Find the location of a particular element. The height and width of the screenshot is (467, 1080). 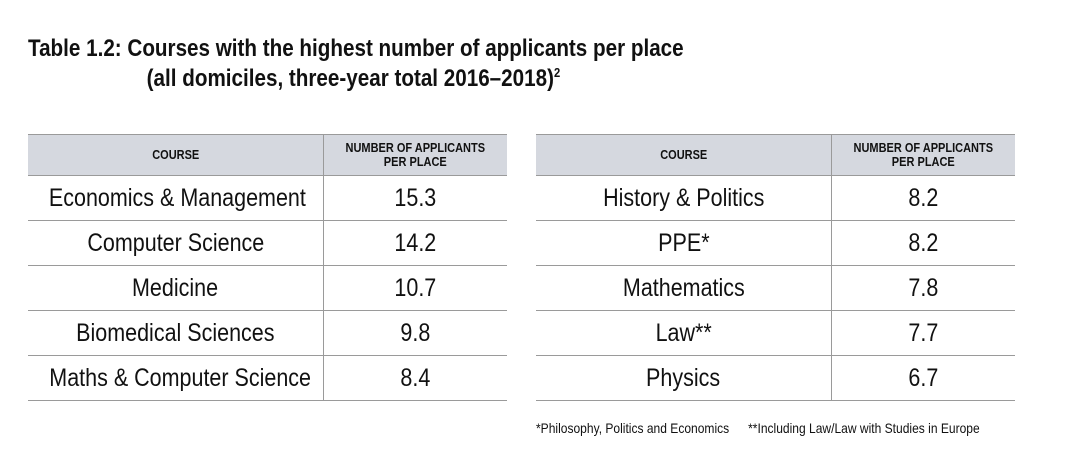

title-footnote-ref: 2 is located at coordinates (557, 72).